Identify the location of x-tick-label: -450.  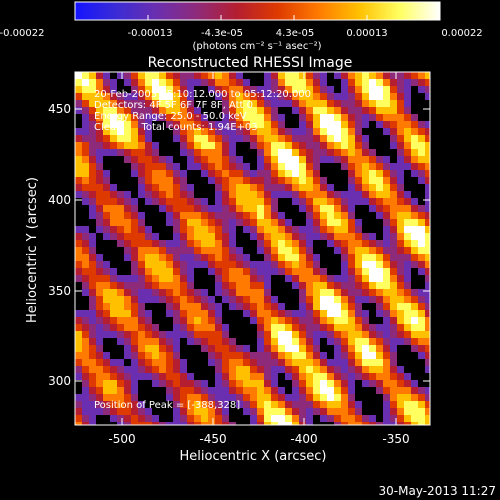
(212, 439).